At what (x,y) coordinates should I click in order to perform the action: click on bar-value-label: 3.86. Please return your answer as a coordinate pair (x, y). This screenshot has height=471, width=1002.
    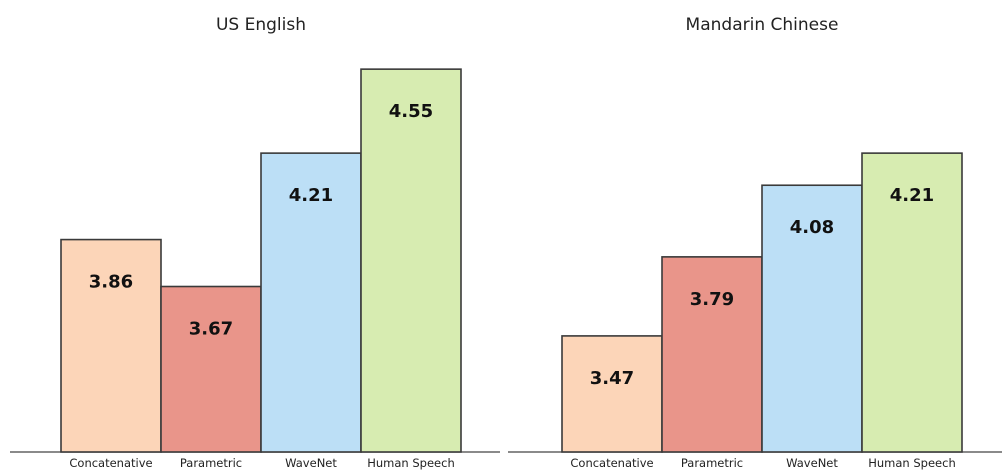
    Looking at the image, I should click on (111, 282).